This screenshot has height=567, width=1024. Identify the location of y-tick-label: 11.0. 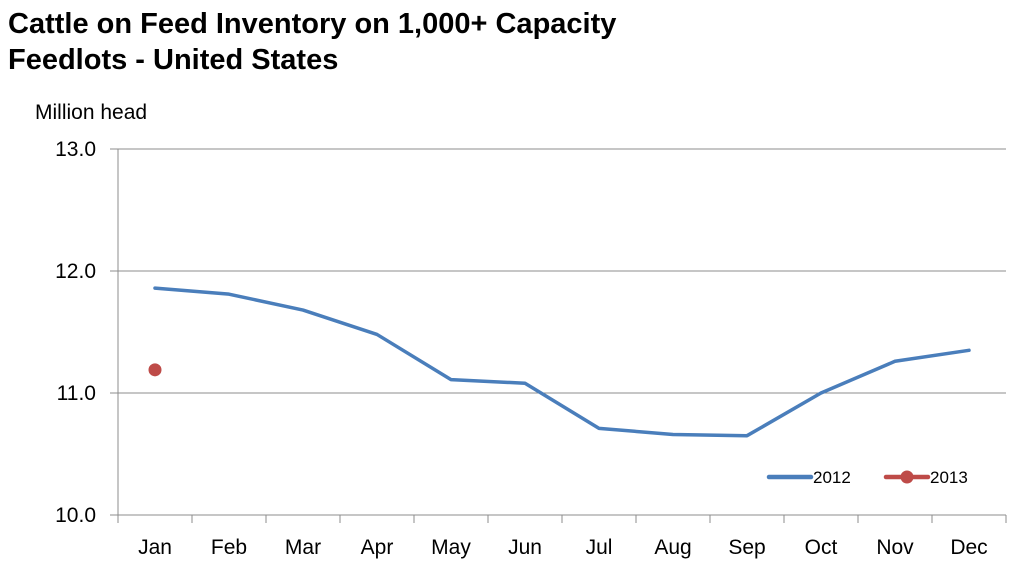
(76, 393).